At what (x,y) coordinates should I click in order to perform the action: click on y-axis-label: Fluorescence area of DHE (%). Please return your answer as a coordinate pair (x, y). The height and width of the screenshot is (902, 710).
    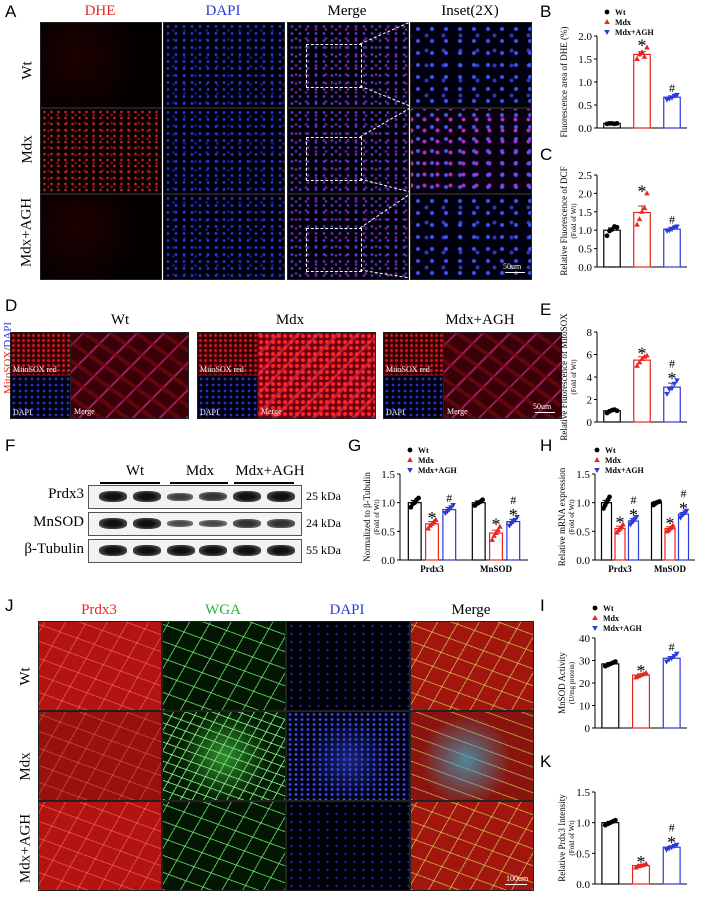
    Looking at the image, I should click on (564, 82).